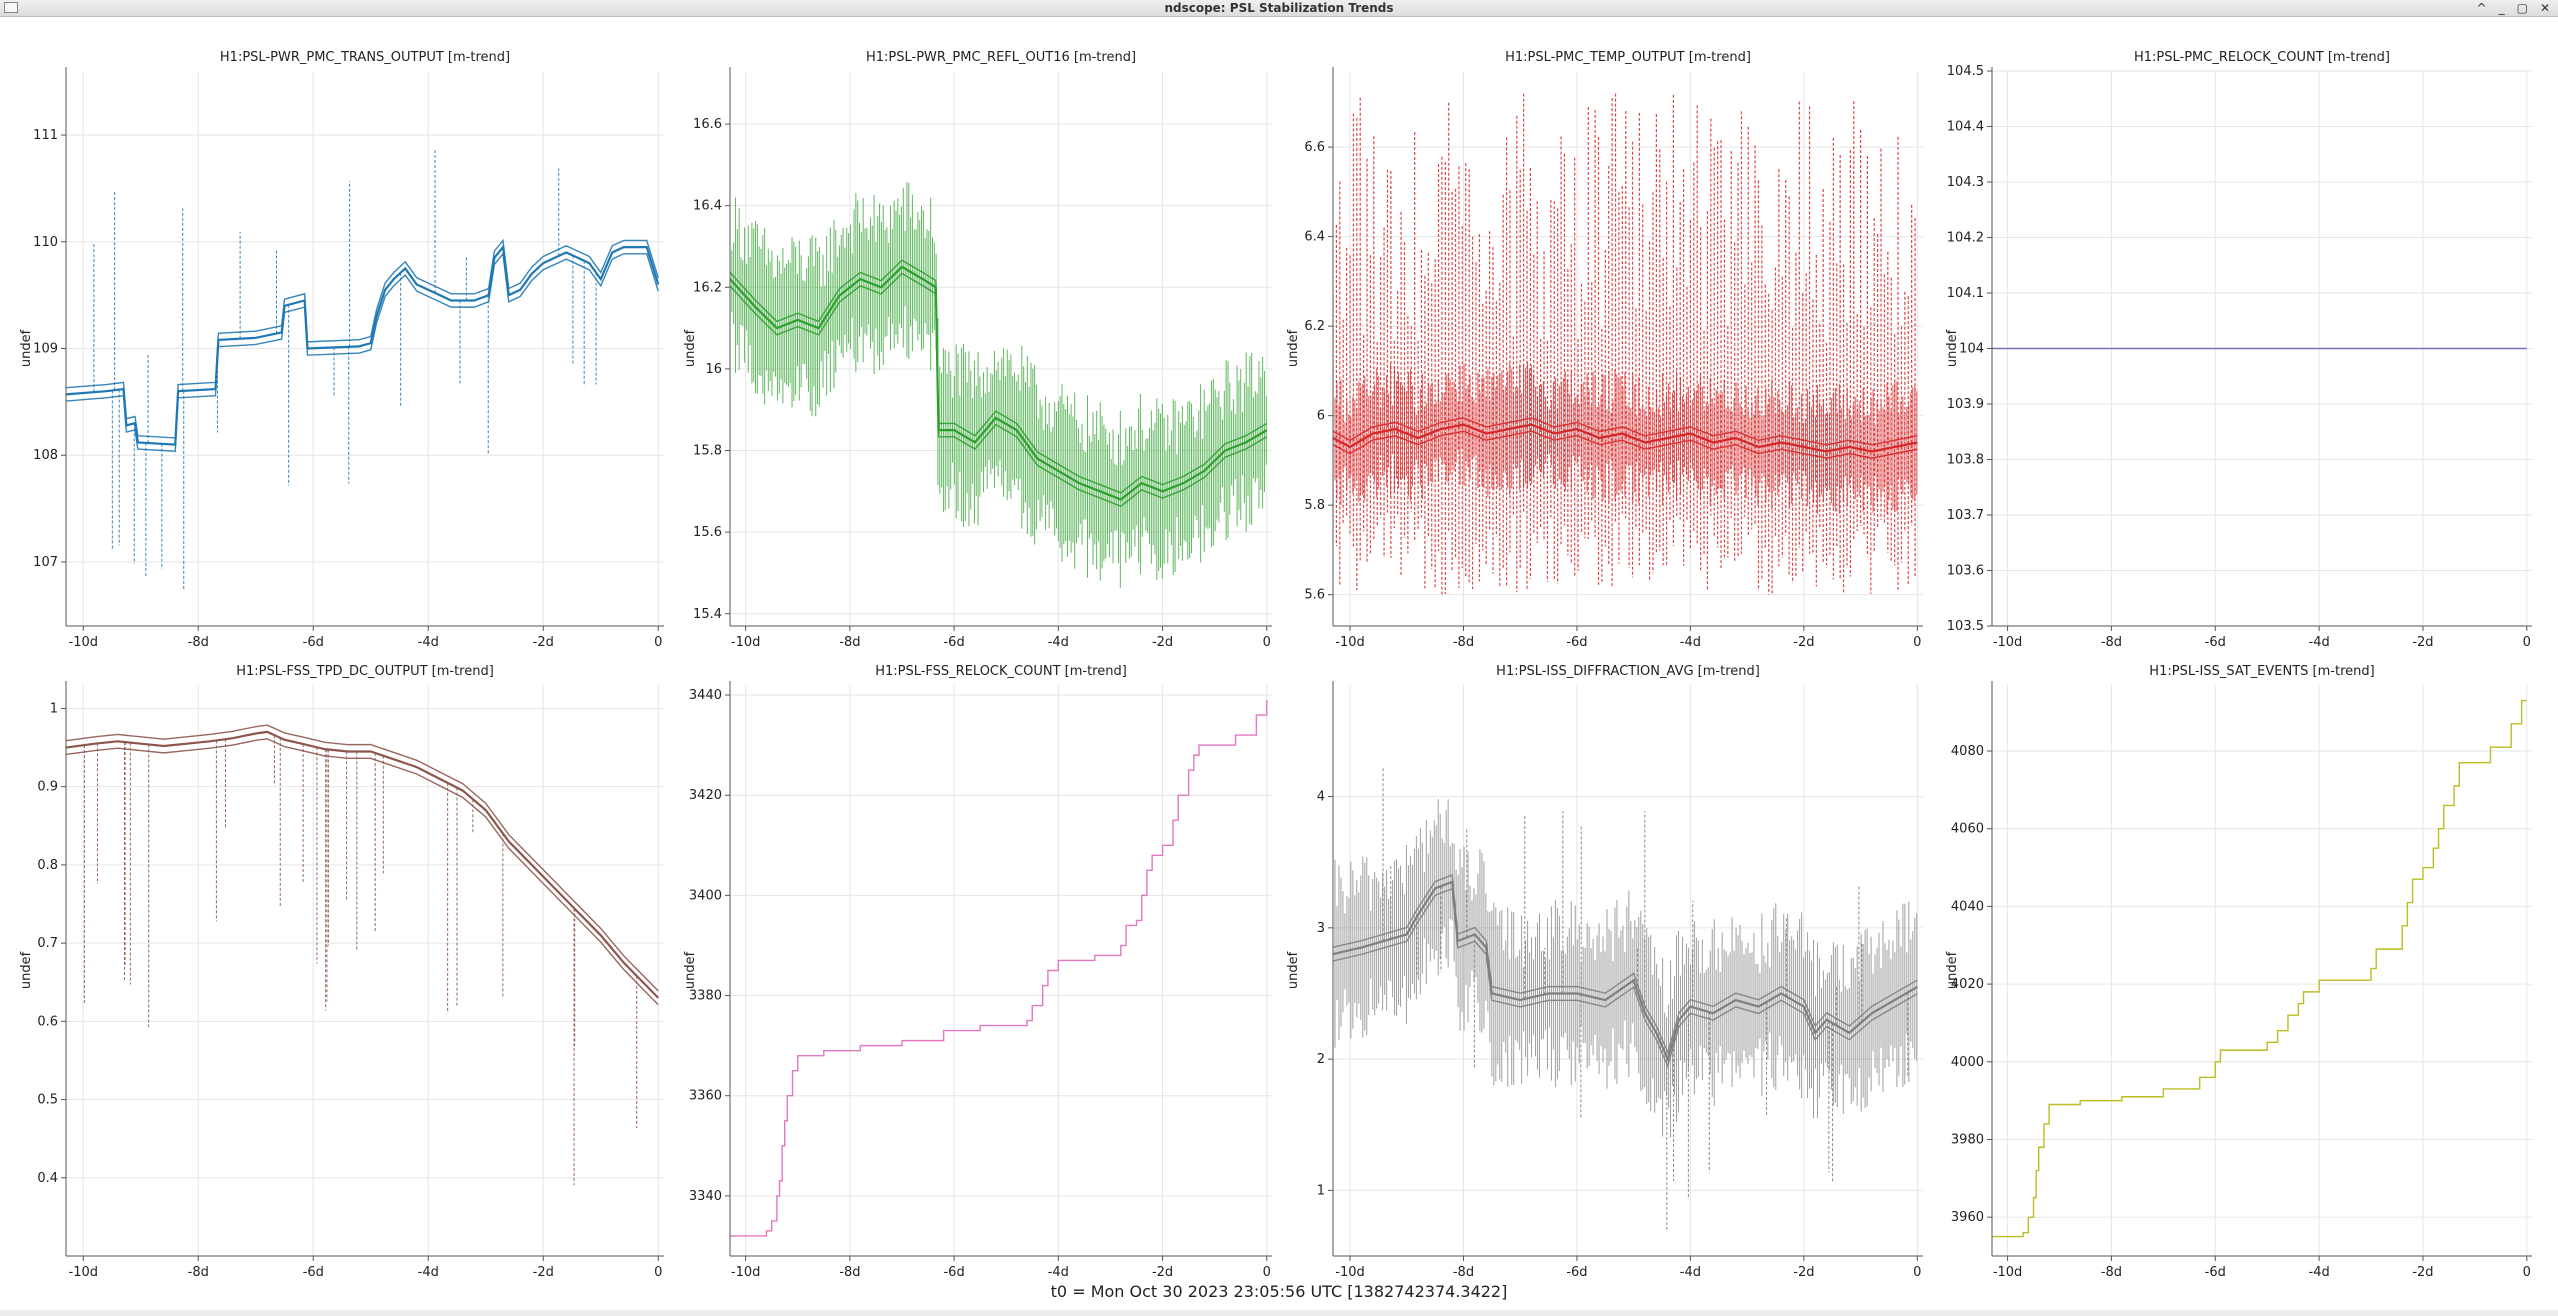  What do you see at coordinates (2262, 57) in the screenshot?
I see `plot-title: H1:PSL-PMC_RELOCK_COUNT [m-trend]` at bounding box center [2262, 57].